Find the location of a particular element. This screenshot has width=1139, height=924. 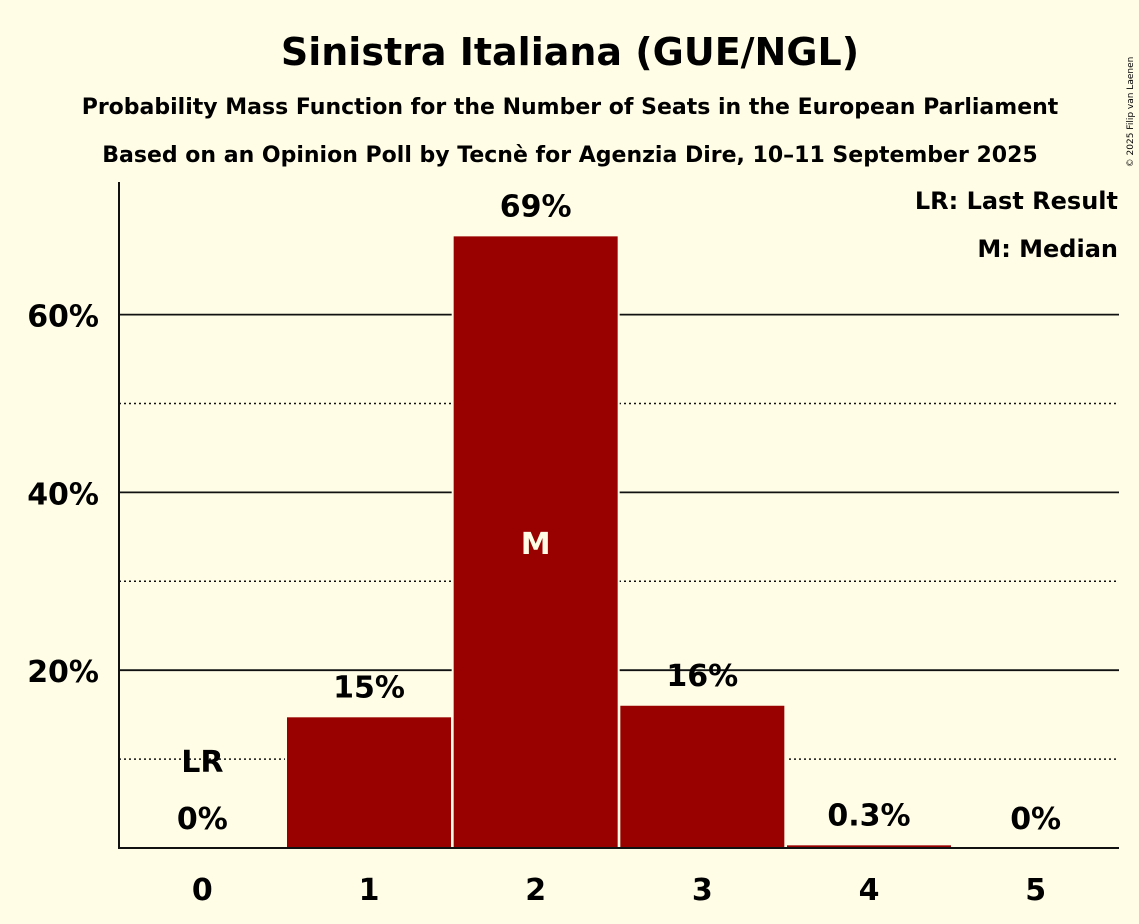

value-label-4: 0.3% is located at coordinates (868, 815).